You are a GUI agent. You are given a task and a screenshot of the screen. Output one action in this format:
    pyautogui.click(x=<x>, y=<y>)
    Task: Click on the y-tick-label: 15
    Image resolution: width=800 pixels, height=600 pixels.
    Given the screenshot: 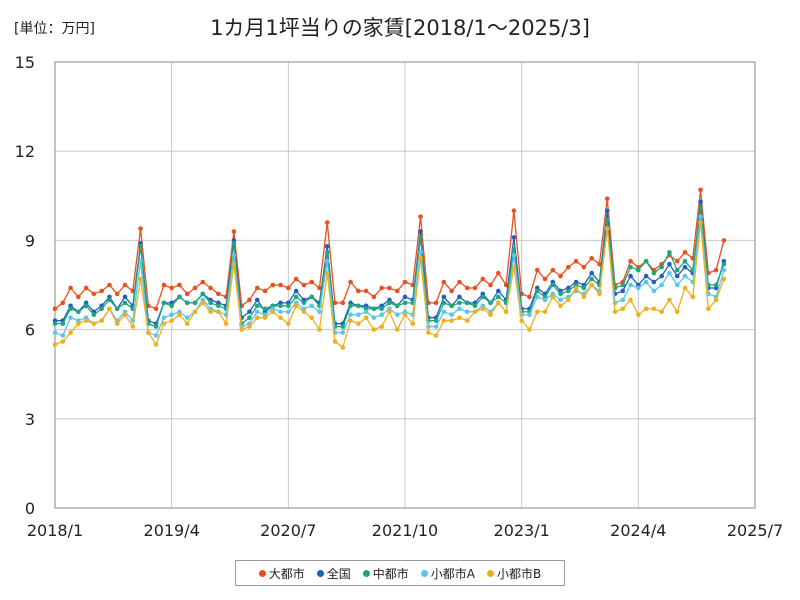 What is the action you would take?
    pyautogui.click(x=25, y=62)
    